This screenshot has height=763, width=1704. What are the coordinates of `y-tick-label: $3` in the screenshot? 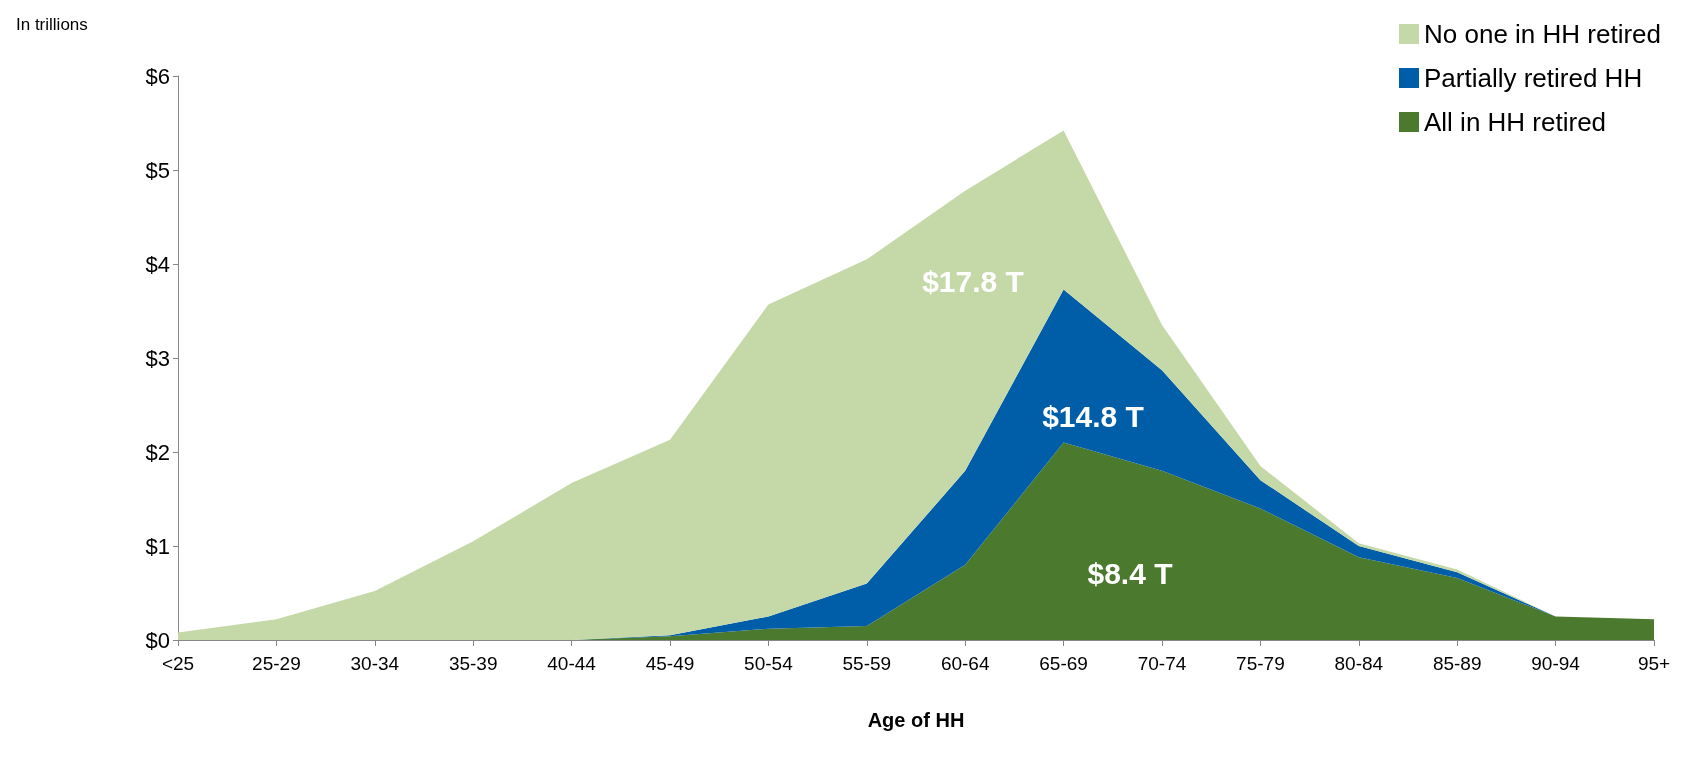 It's located at (157, 358).